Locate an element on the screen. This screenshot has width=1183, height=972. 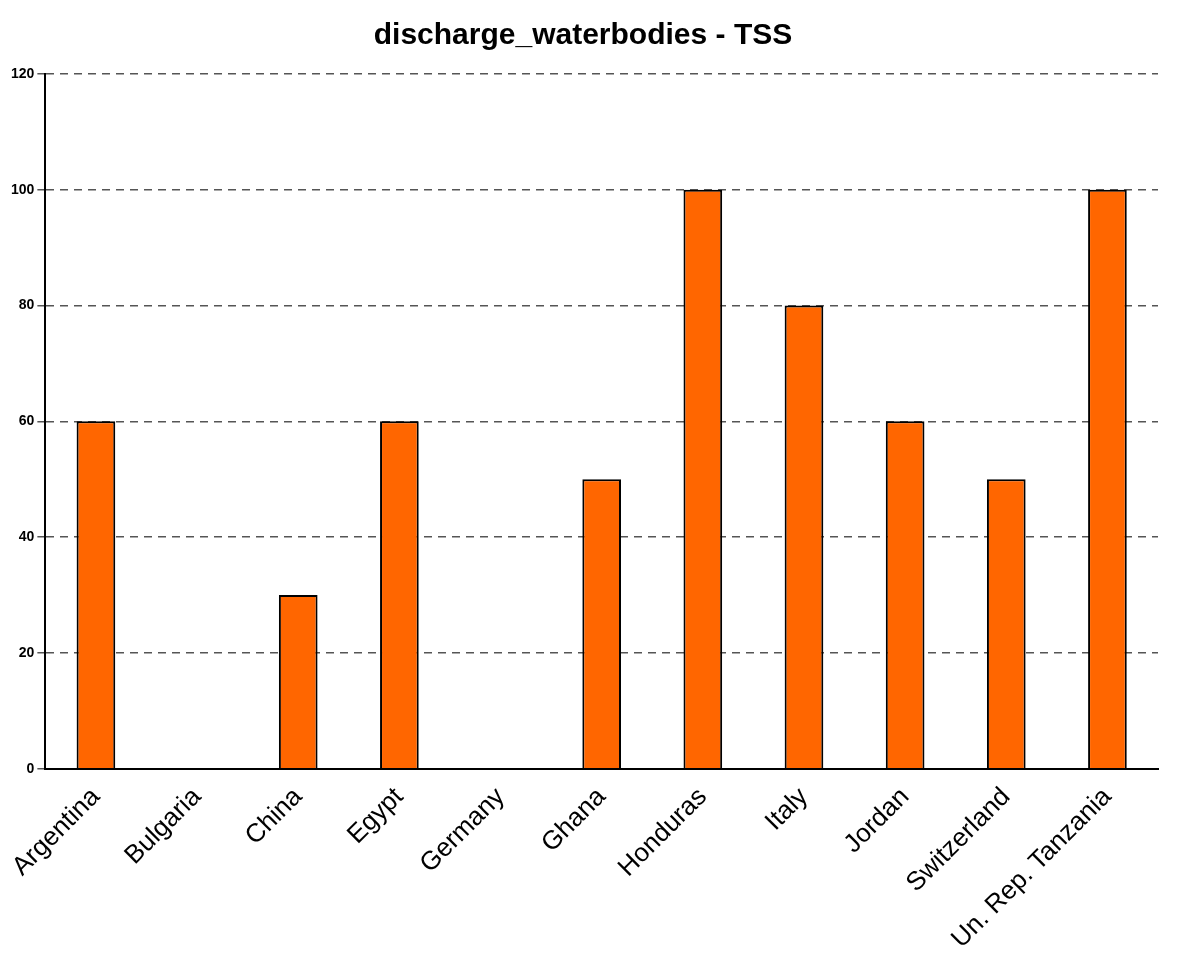
y-tick-label: 20 is located at coordinates (26, 651).